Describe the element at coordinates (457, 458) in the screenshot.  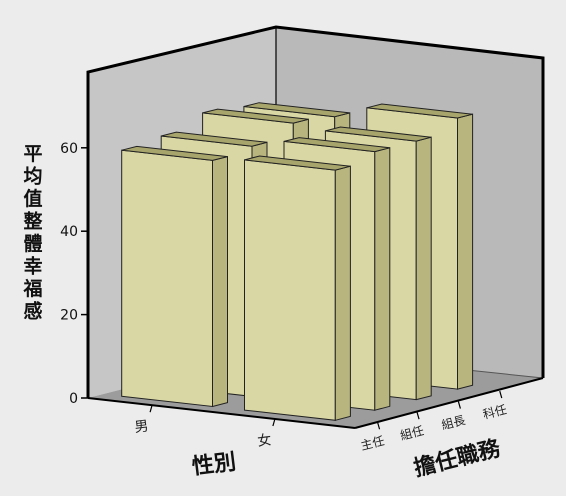
I see `z-axis-title: 擔任職務` at that location.